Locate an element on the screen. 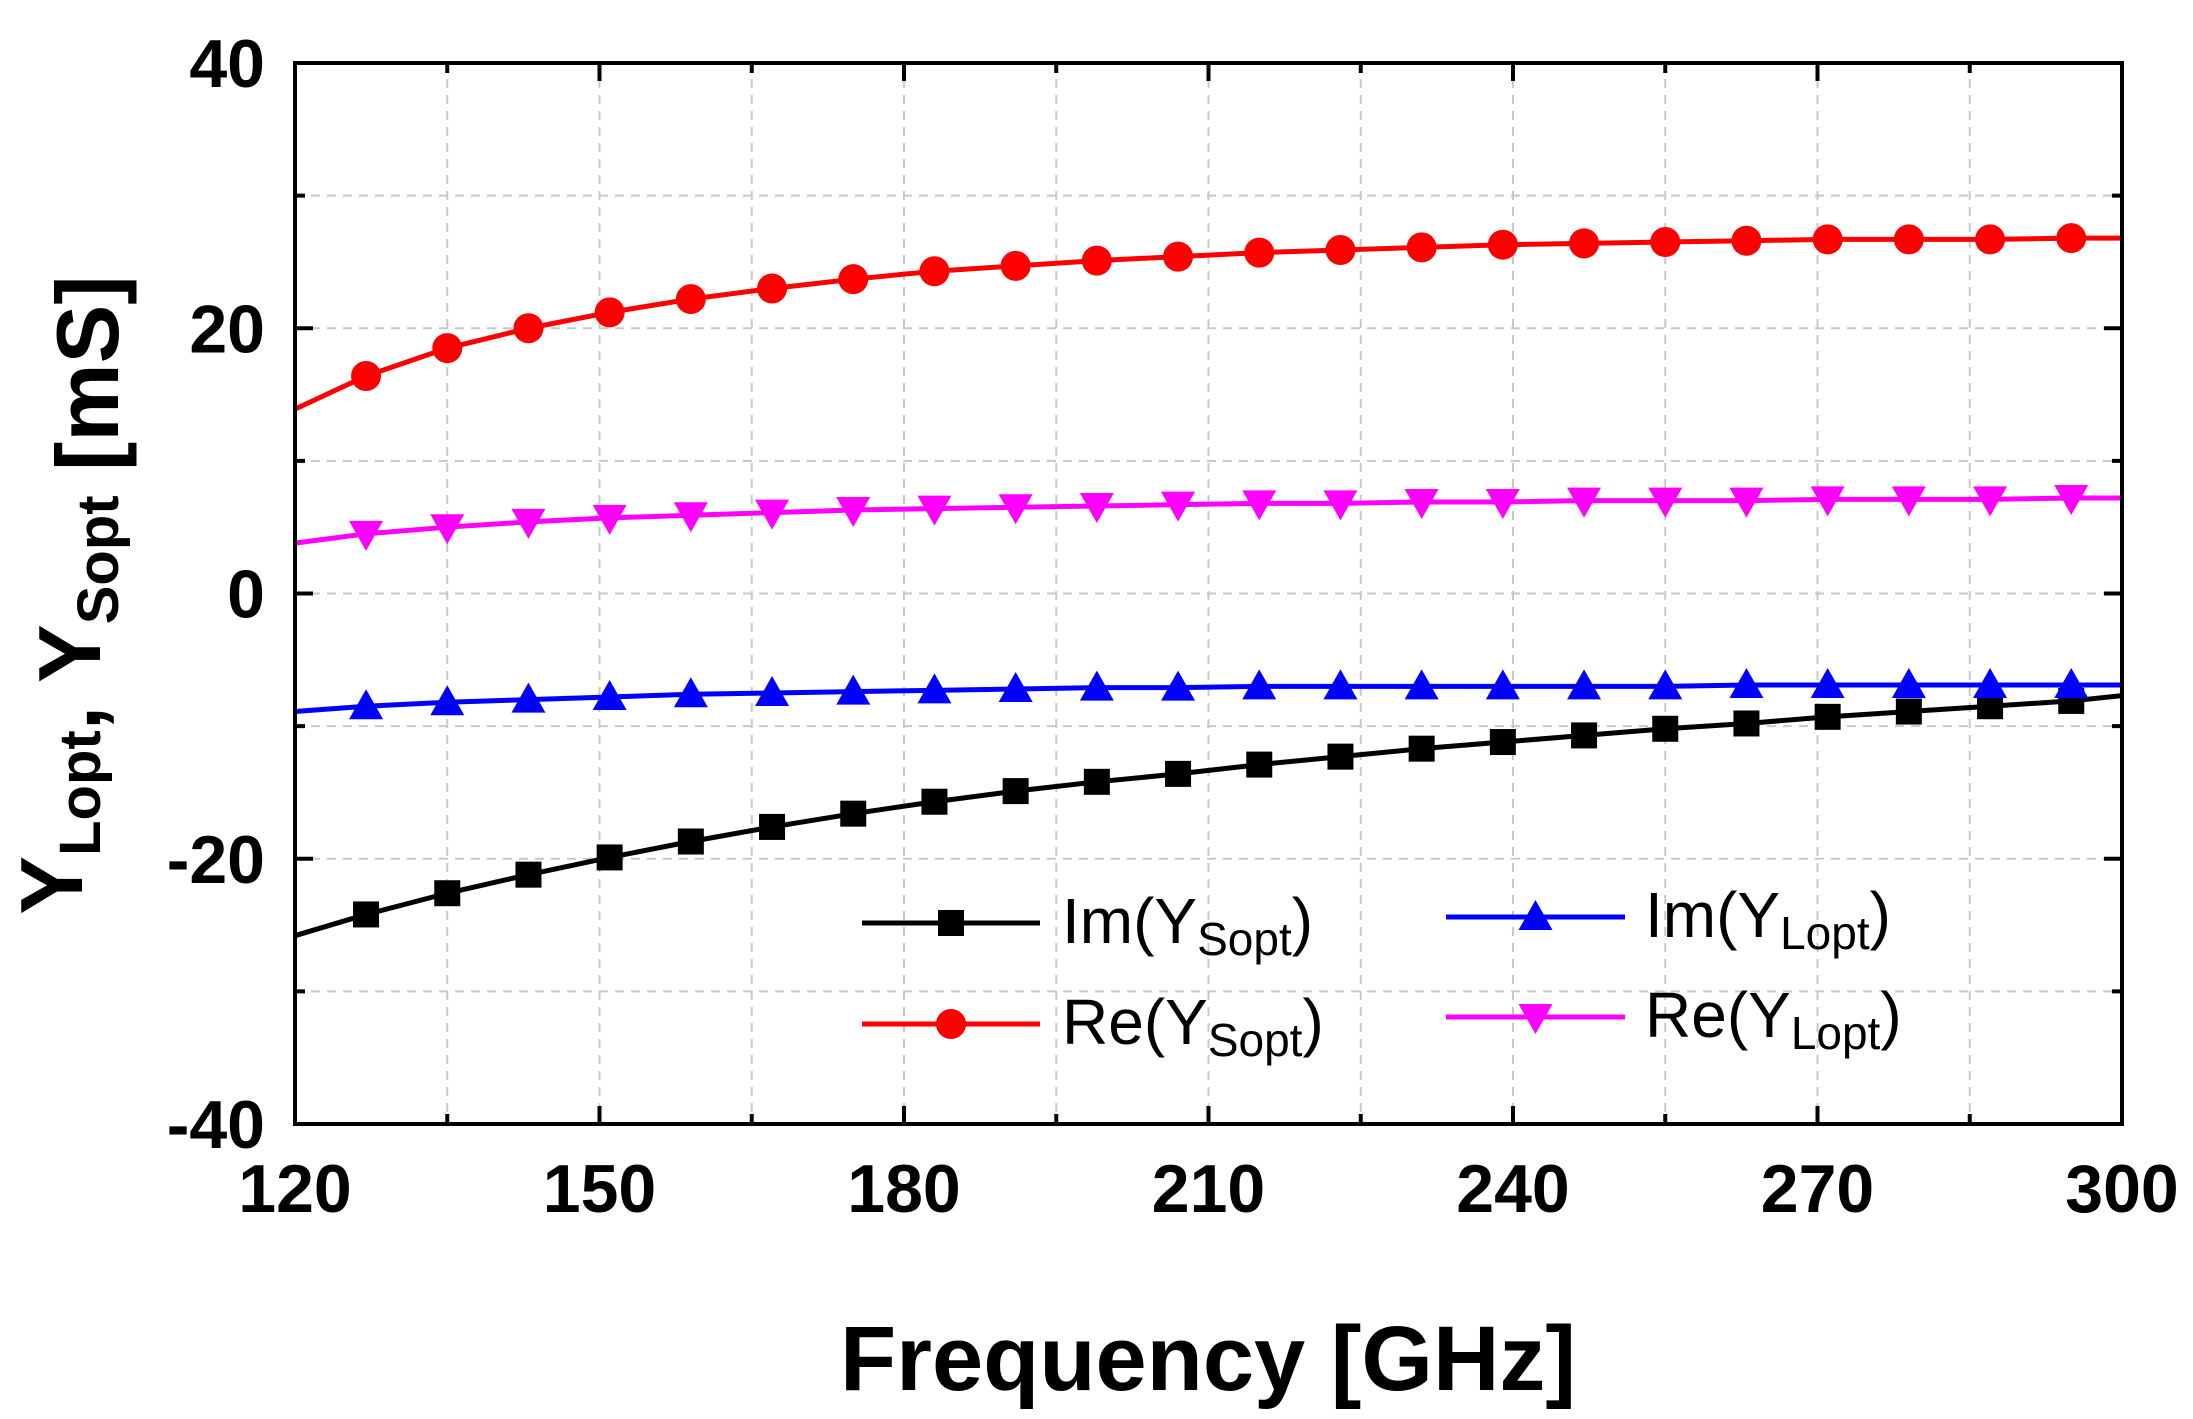 The height and width of the screenshot is (1419, 2193). legend-label-main: Re(Y is located at coordinates (1135, 1022).